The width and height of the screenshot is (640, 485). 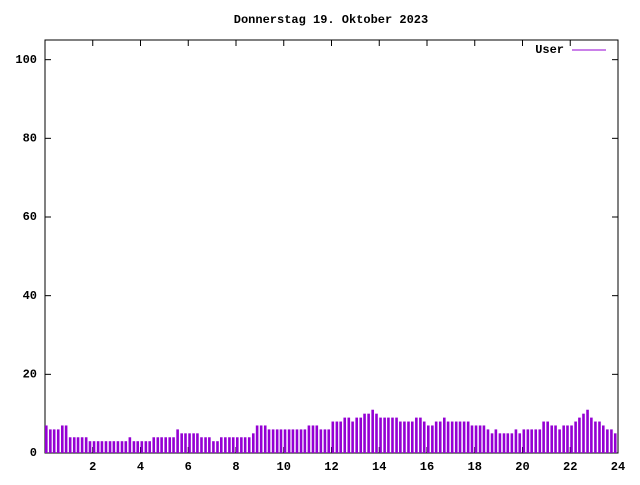 I want to click on x-tick-label: 10, so click(x=284, y=467).